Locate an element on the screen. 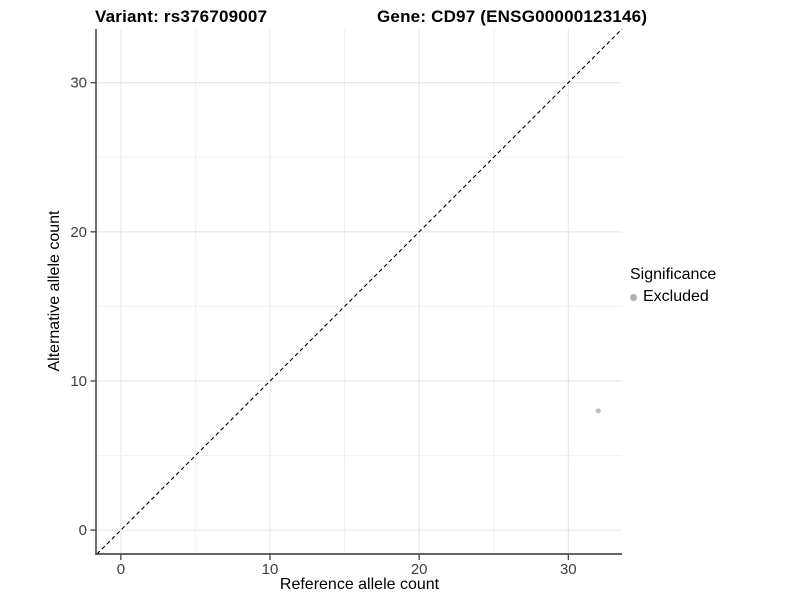 The width and height of the screenshot is (800, 600). y-tick-label: 0 is located at coordinates (83, 530).